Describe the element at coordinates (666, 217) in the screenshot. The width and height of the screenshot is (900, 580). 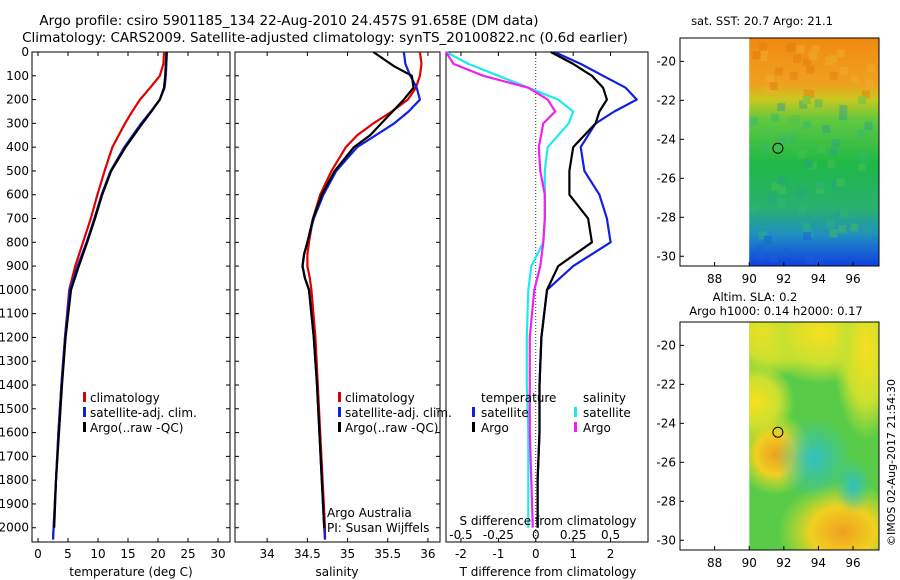
I see `map-y-tick-label: -28` at that location.